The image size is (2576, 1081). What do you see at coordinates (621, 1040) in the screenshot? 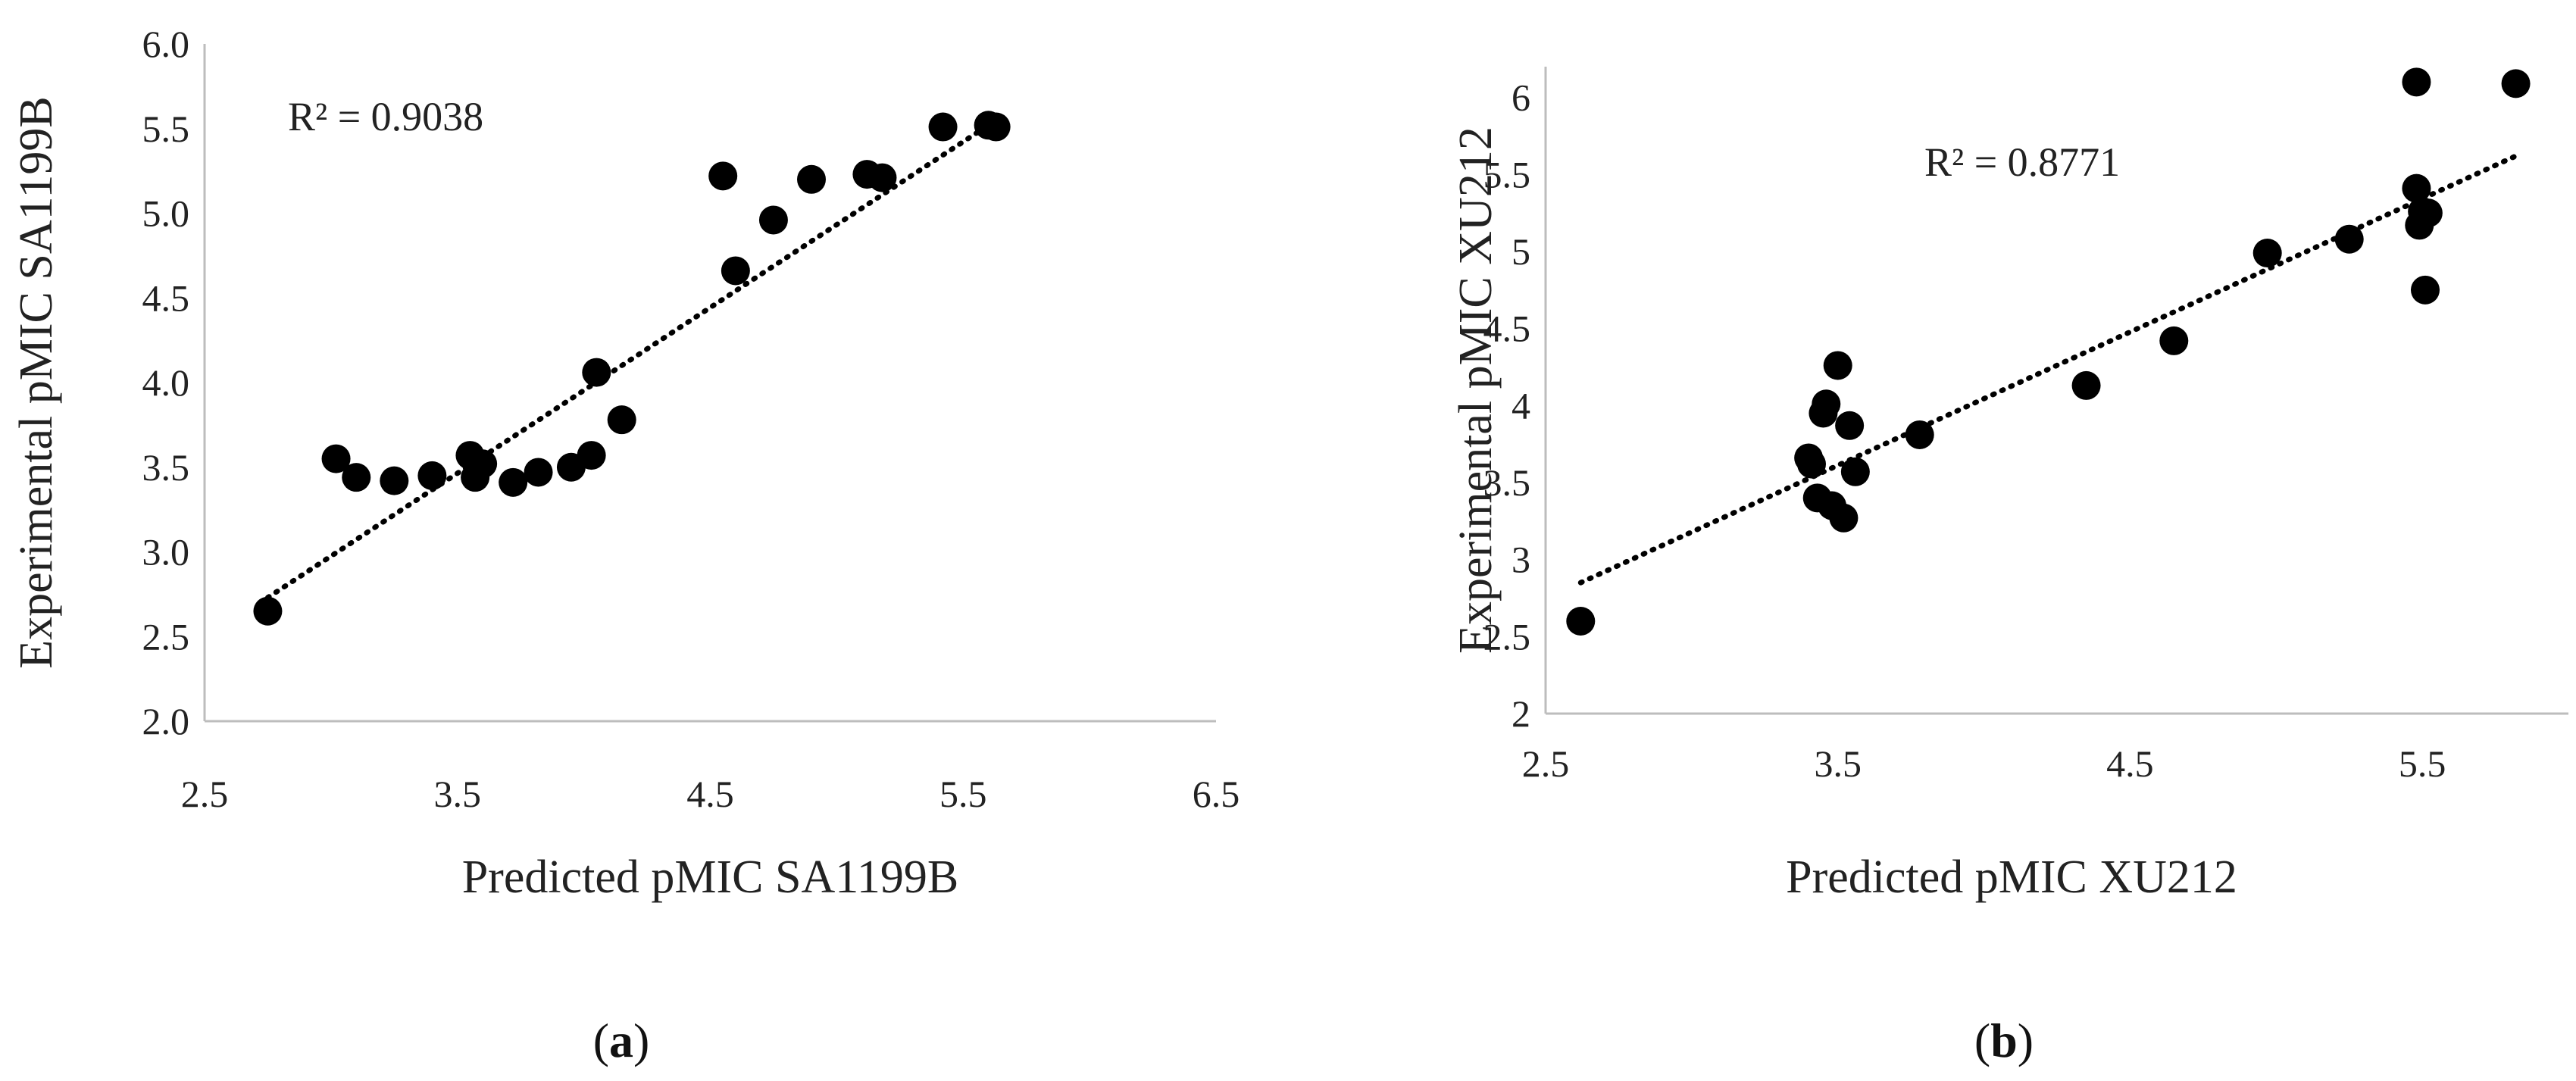
I see `panel-label: (a)` at bounding box center [621, 1040].